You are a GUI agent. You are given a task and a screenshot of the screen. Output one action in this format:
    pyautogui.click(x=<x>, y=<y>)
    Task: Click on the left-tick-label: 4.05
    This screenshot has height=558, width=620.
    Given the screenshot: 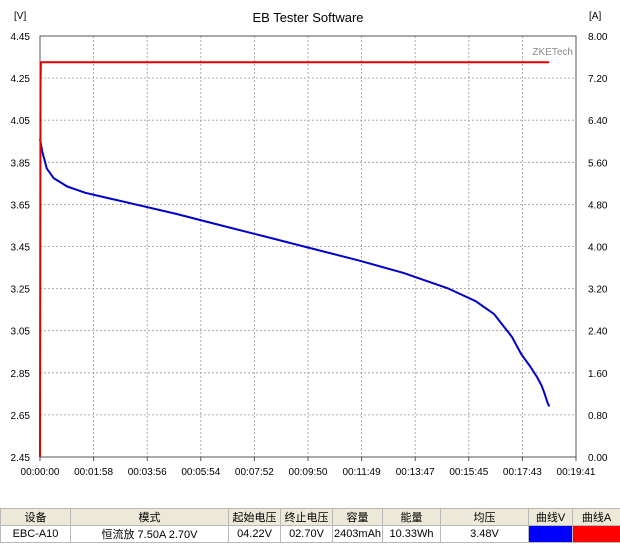 What is the action you would take?
    pyautogui.click(x=21, y=121)
    